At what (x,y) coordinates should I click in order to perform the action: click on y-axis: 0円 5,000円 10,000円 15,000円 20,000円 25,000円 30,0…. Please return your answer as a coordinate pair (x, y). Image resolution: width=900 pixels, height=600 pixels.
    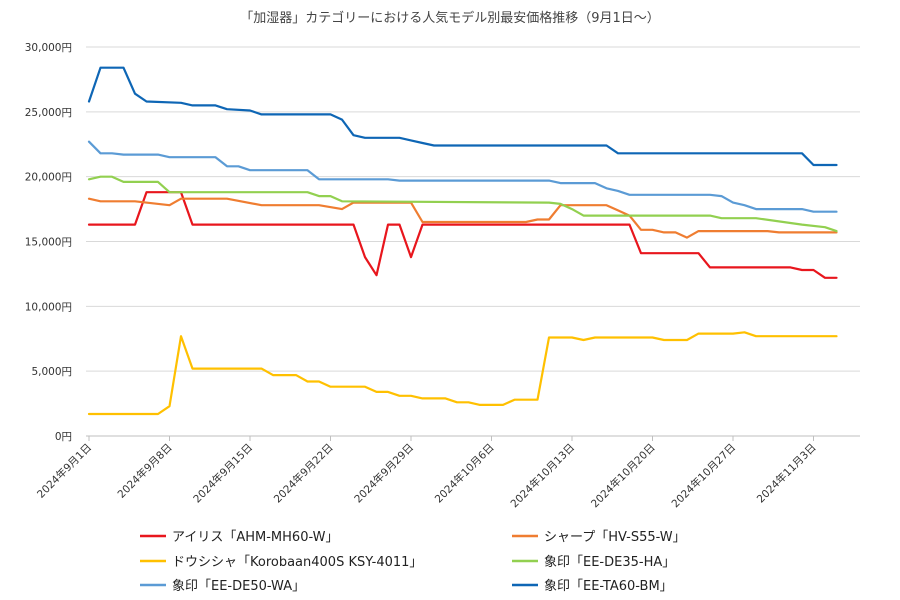
    Looking at the image, I should click on (48, 242).